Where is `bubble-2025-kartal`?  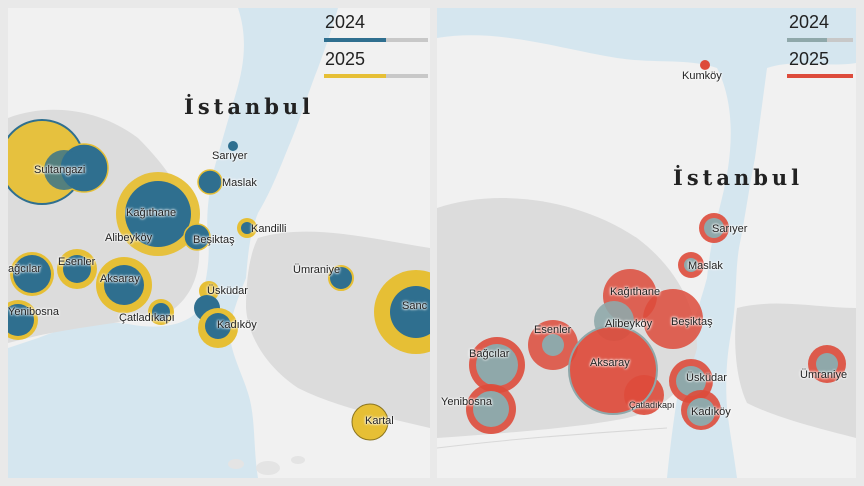
bubble-2025-kartal is located at coordinates (370, 422).